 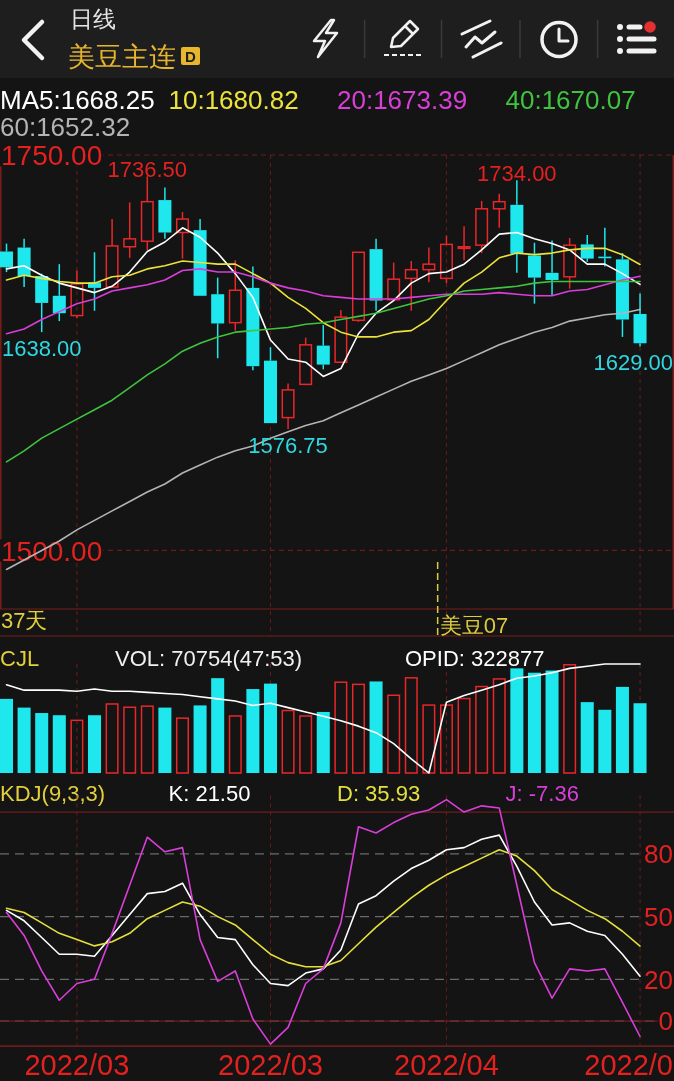 What do you see at coordinates (658, 854) in the screenshot?
I see `y-tick-label: 80` at bounding box center [658, 854].